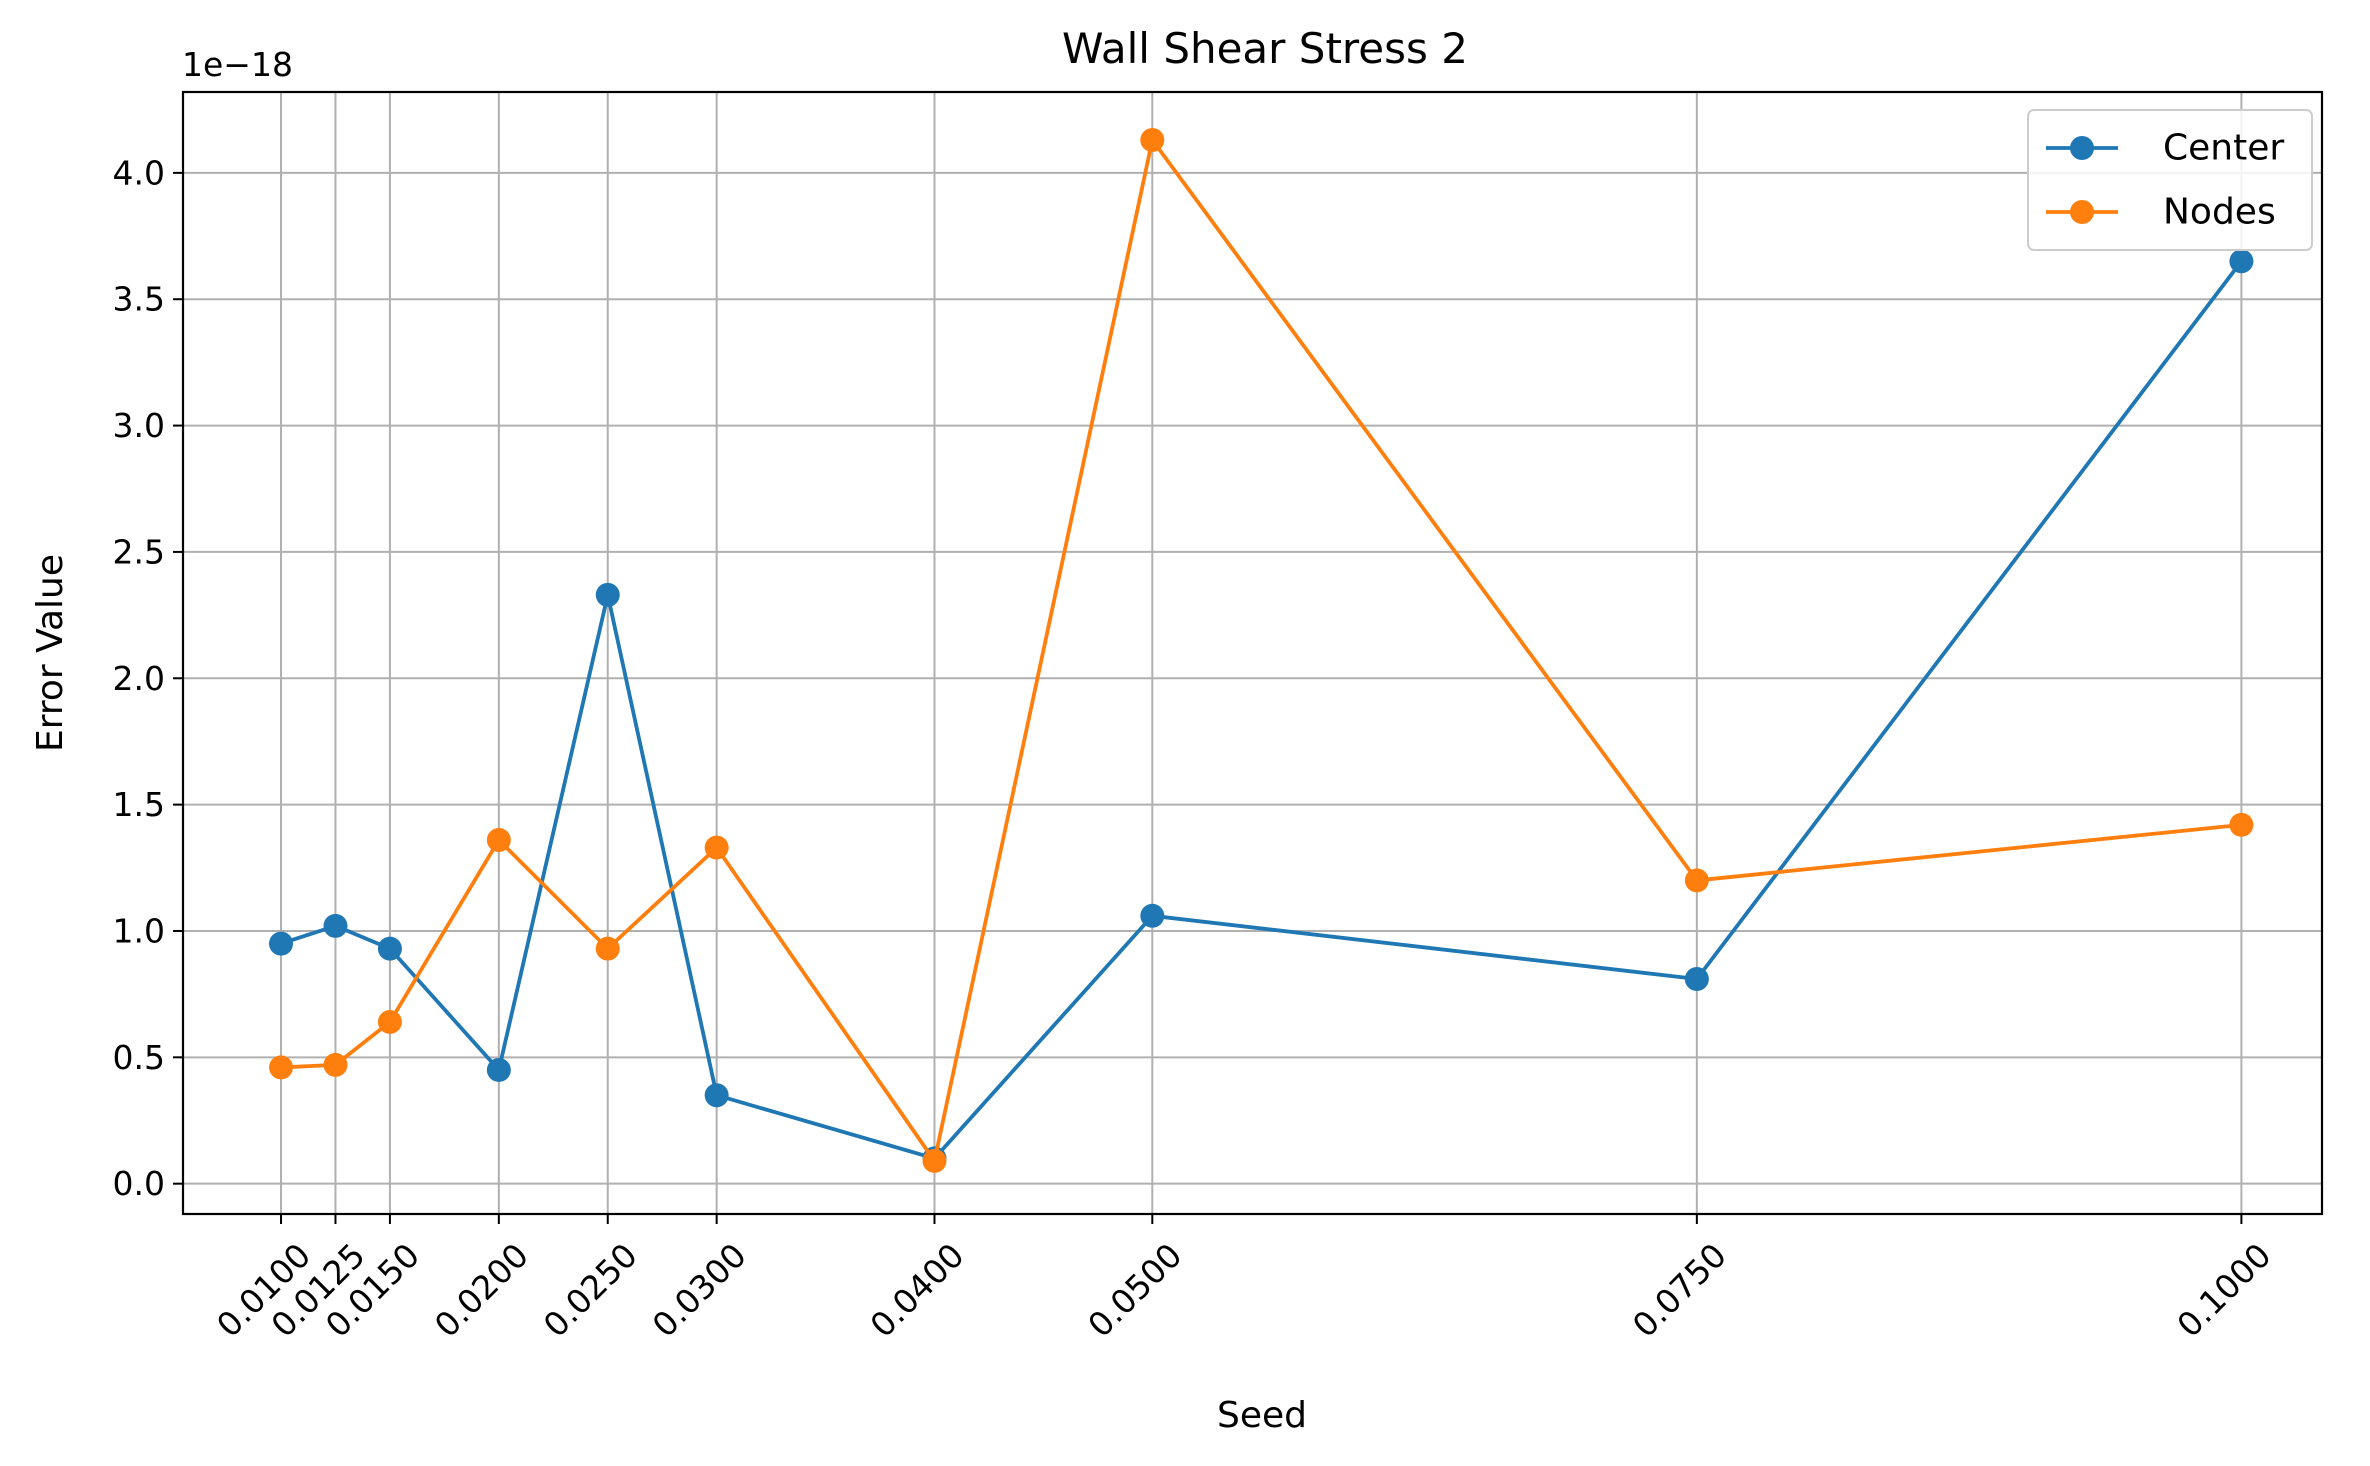 The image size is (2370, 1466). What do you see at coordinates (139, 930) in the screenshot?
I see `y-tick-label: 1.0` at bounding box center [139, 930].